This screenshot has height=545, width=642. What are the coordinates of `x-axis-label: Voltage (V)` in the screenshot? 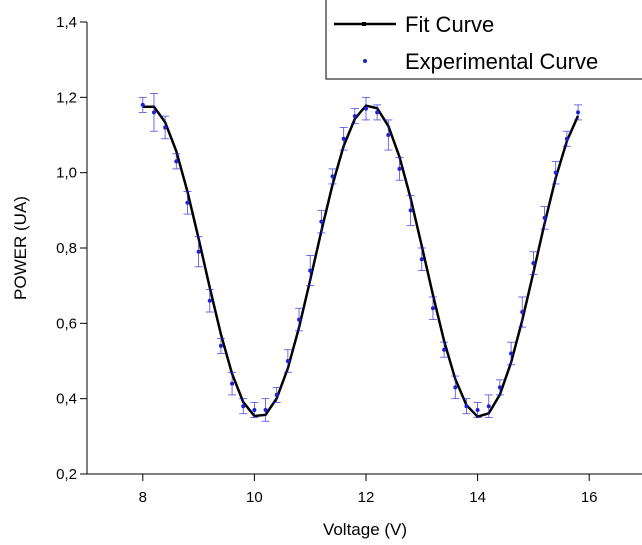 It's located at (365, 529).